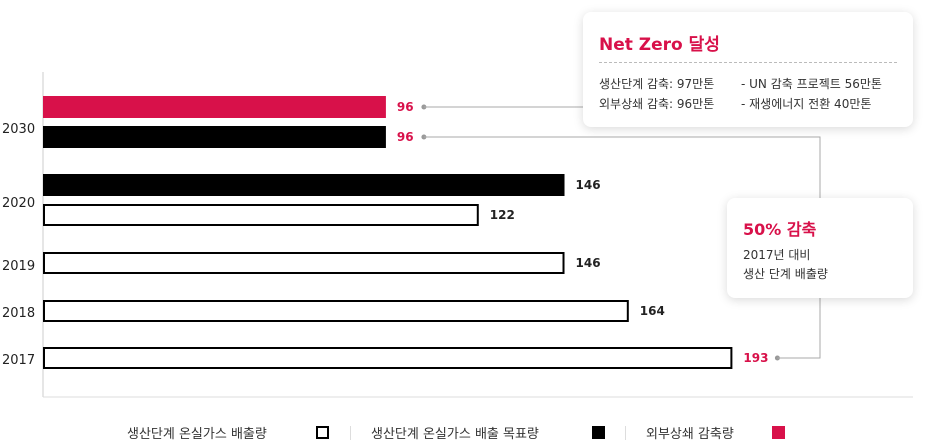  What do you see at coordinates (455, 434) in the screenshot?
I see `legend-label-target: 생산단계 온실가스 배출 목표량` at bounding box center [455, 434].